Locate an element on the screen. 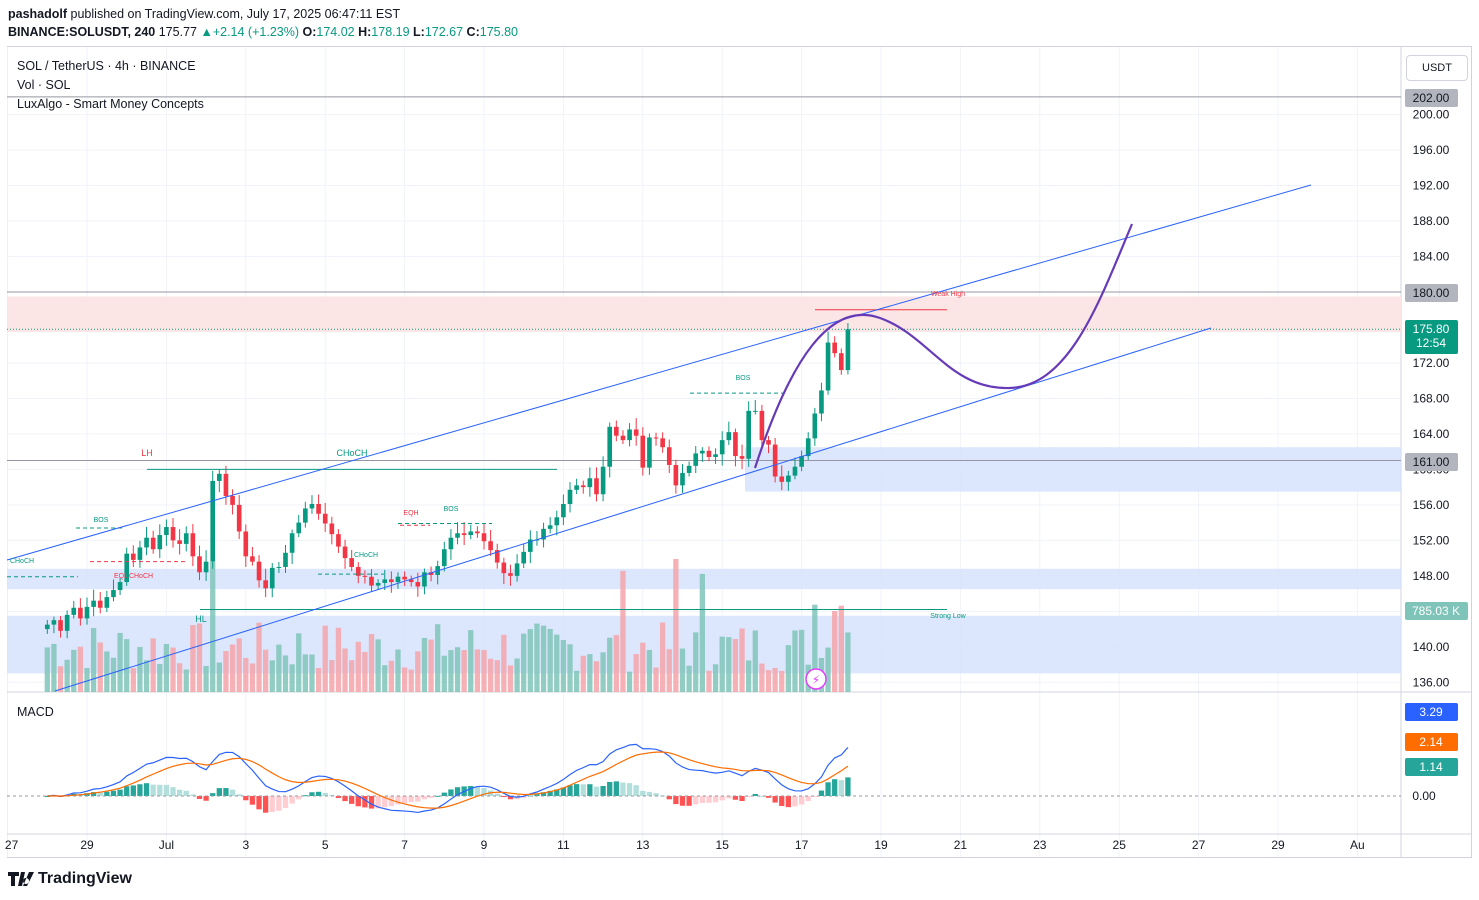 Image resolution: width=1479 pixels, height=900 pixels. chart-title: SOL / TetherUS · 4h · BINANCE is located at coordinates (106, 66).